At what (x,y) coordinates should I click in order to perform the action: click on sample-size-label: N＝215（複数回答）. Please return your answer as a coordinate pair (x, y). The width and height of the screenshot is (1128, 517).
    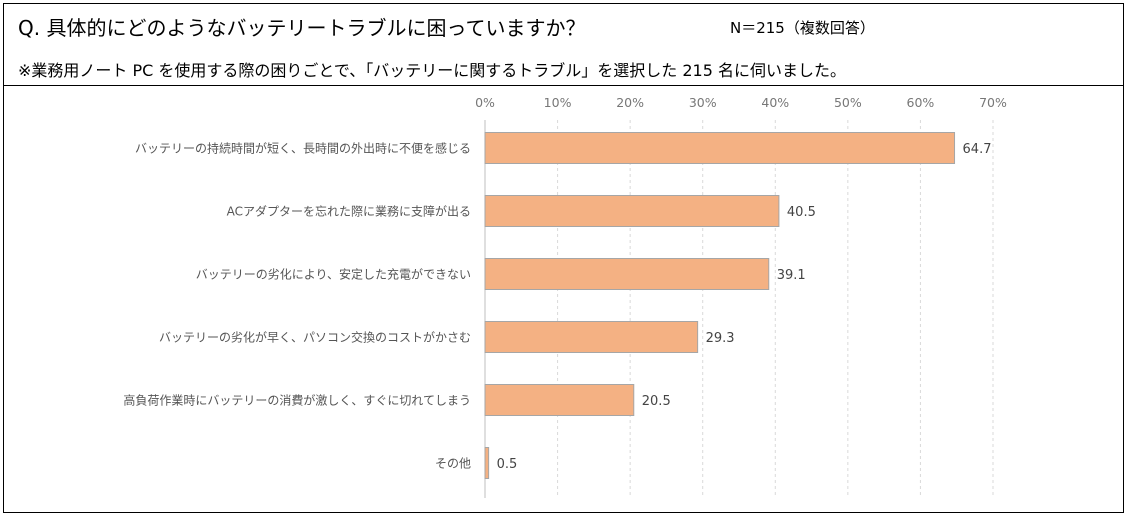
    Looking at the image, I should click on (802, 28).